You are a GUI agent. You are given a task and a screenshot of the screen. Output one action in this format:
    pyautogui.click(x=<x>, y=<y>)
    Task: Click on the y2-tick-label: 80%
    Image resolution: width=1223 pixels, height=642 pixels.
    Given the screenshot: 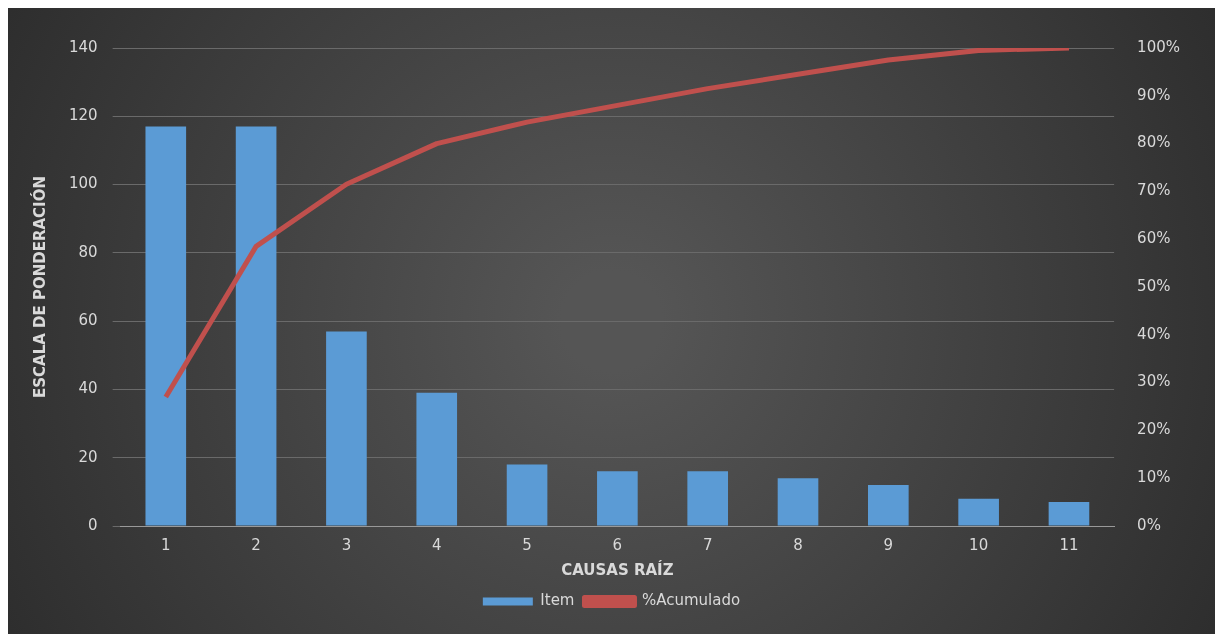 What is the action you would take?
    pyautogui.click(x=1154, y=142)
    